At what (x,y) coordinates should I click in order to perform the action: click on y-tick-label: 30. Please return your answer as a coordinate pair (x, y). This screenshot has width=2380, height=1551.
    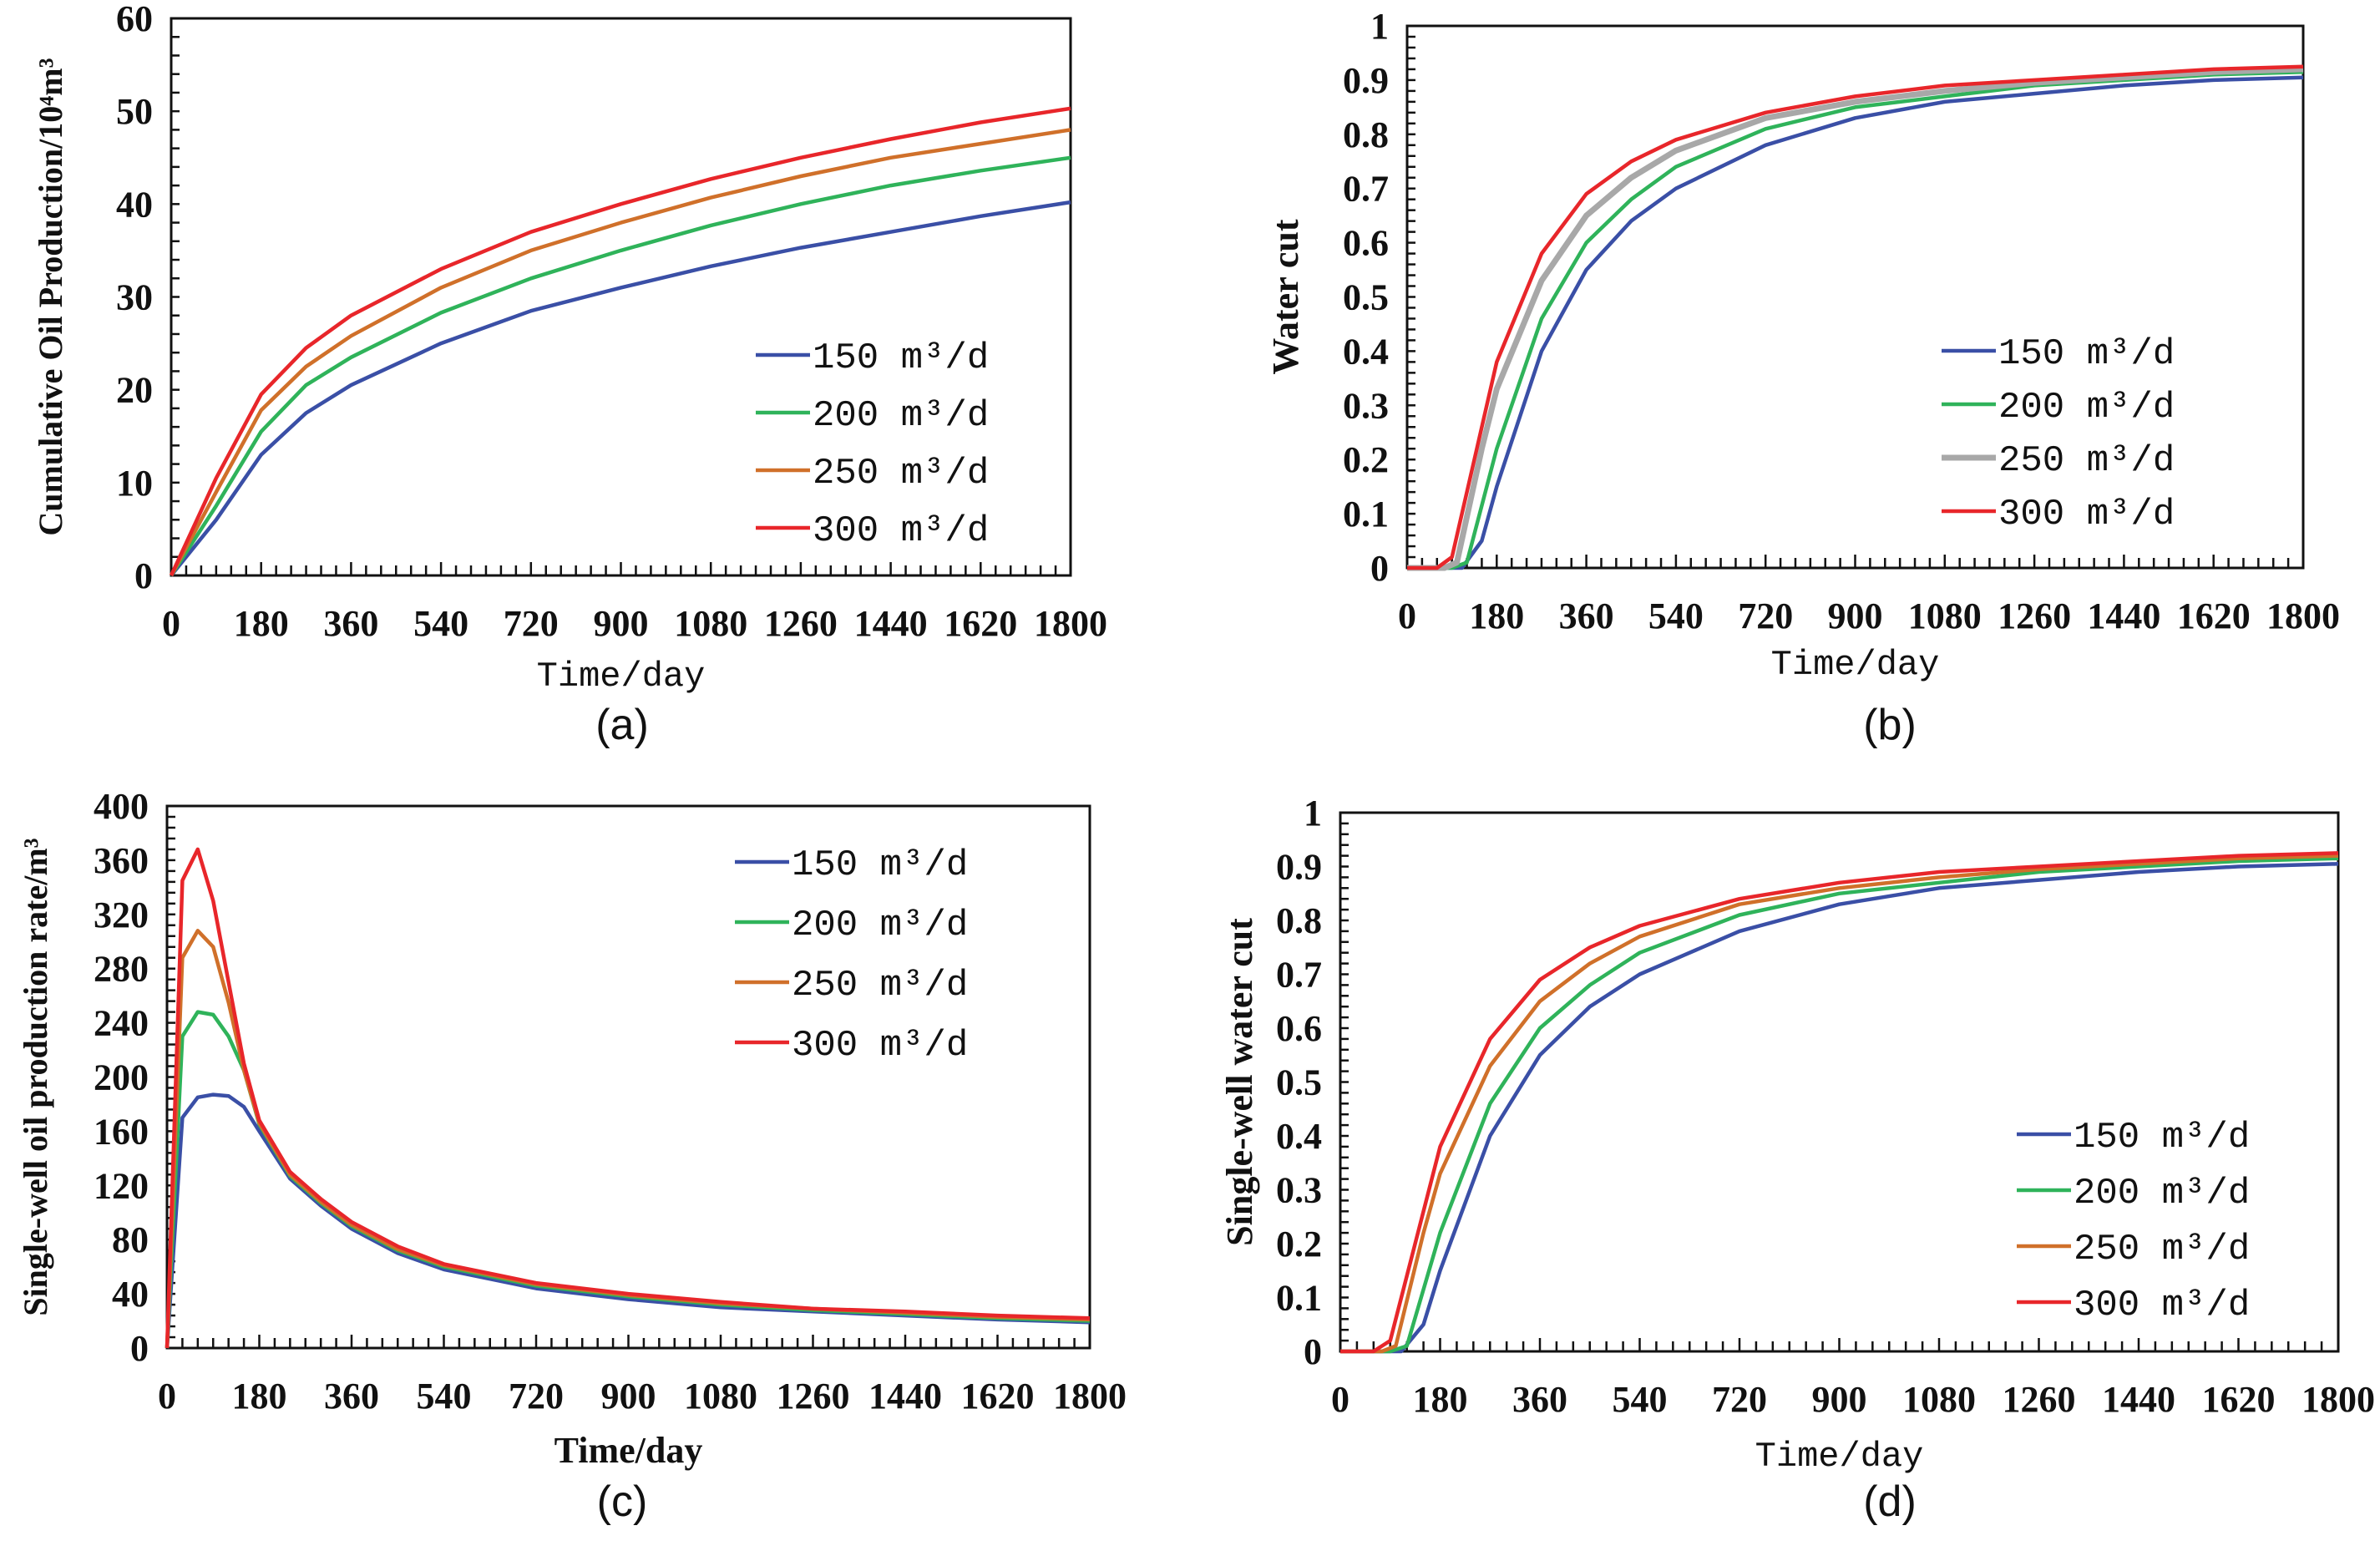
    Looking at the image, I should click on (134, 297).